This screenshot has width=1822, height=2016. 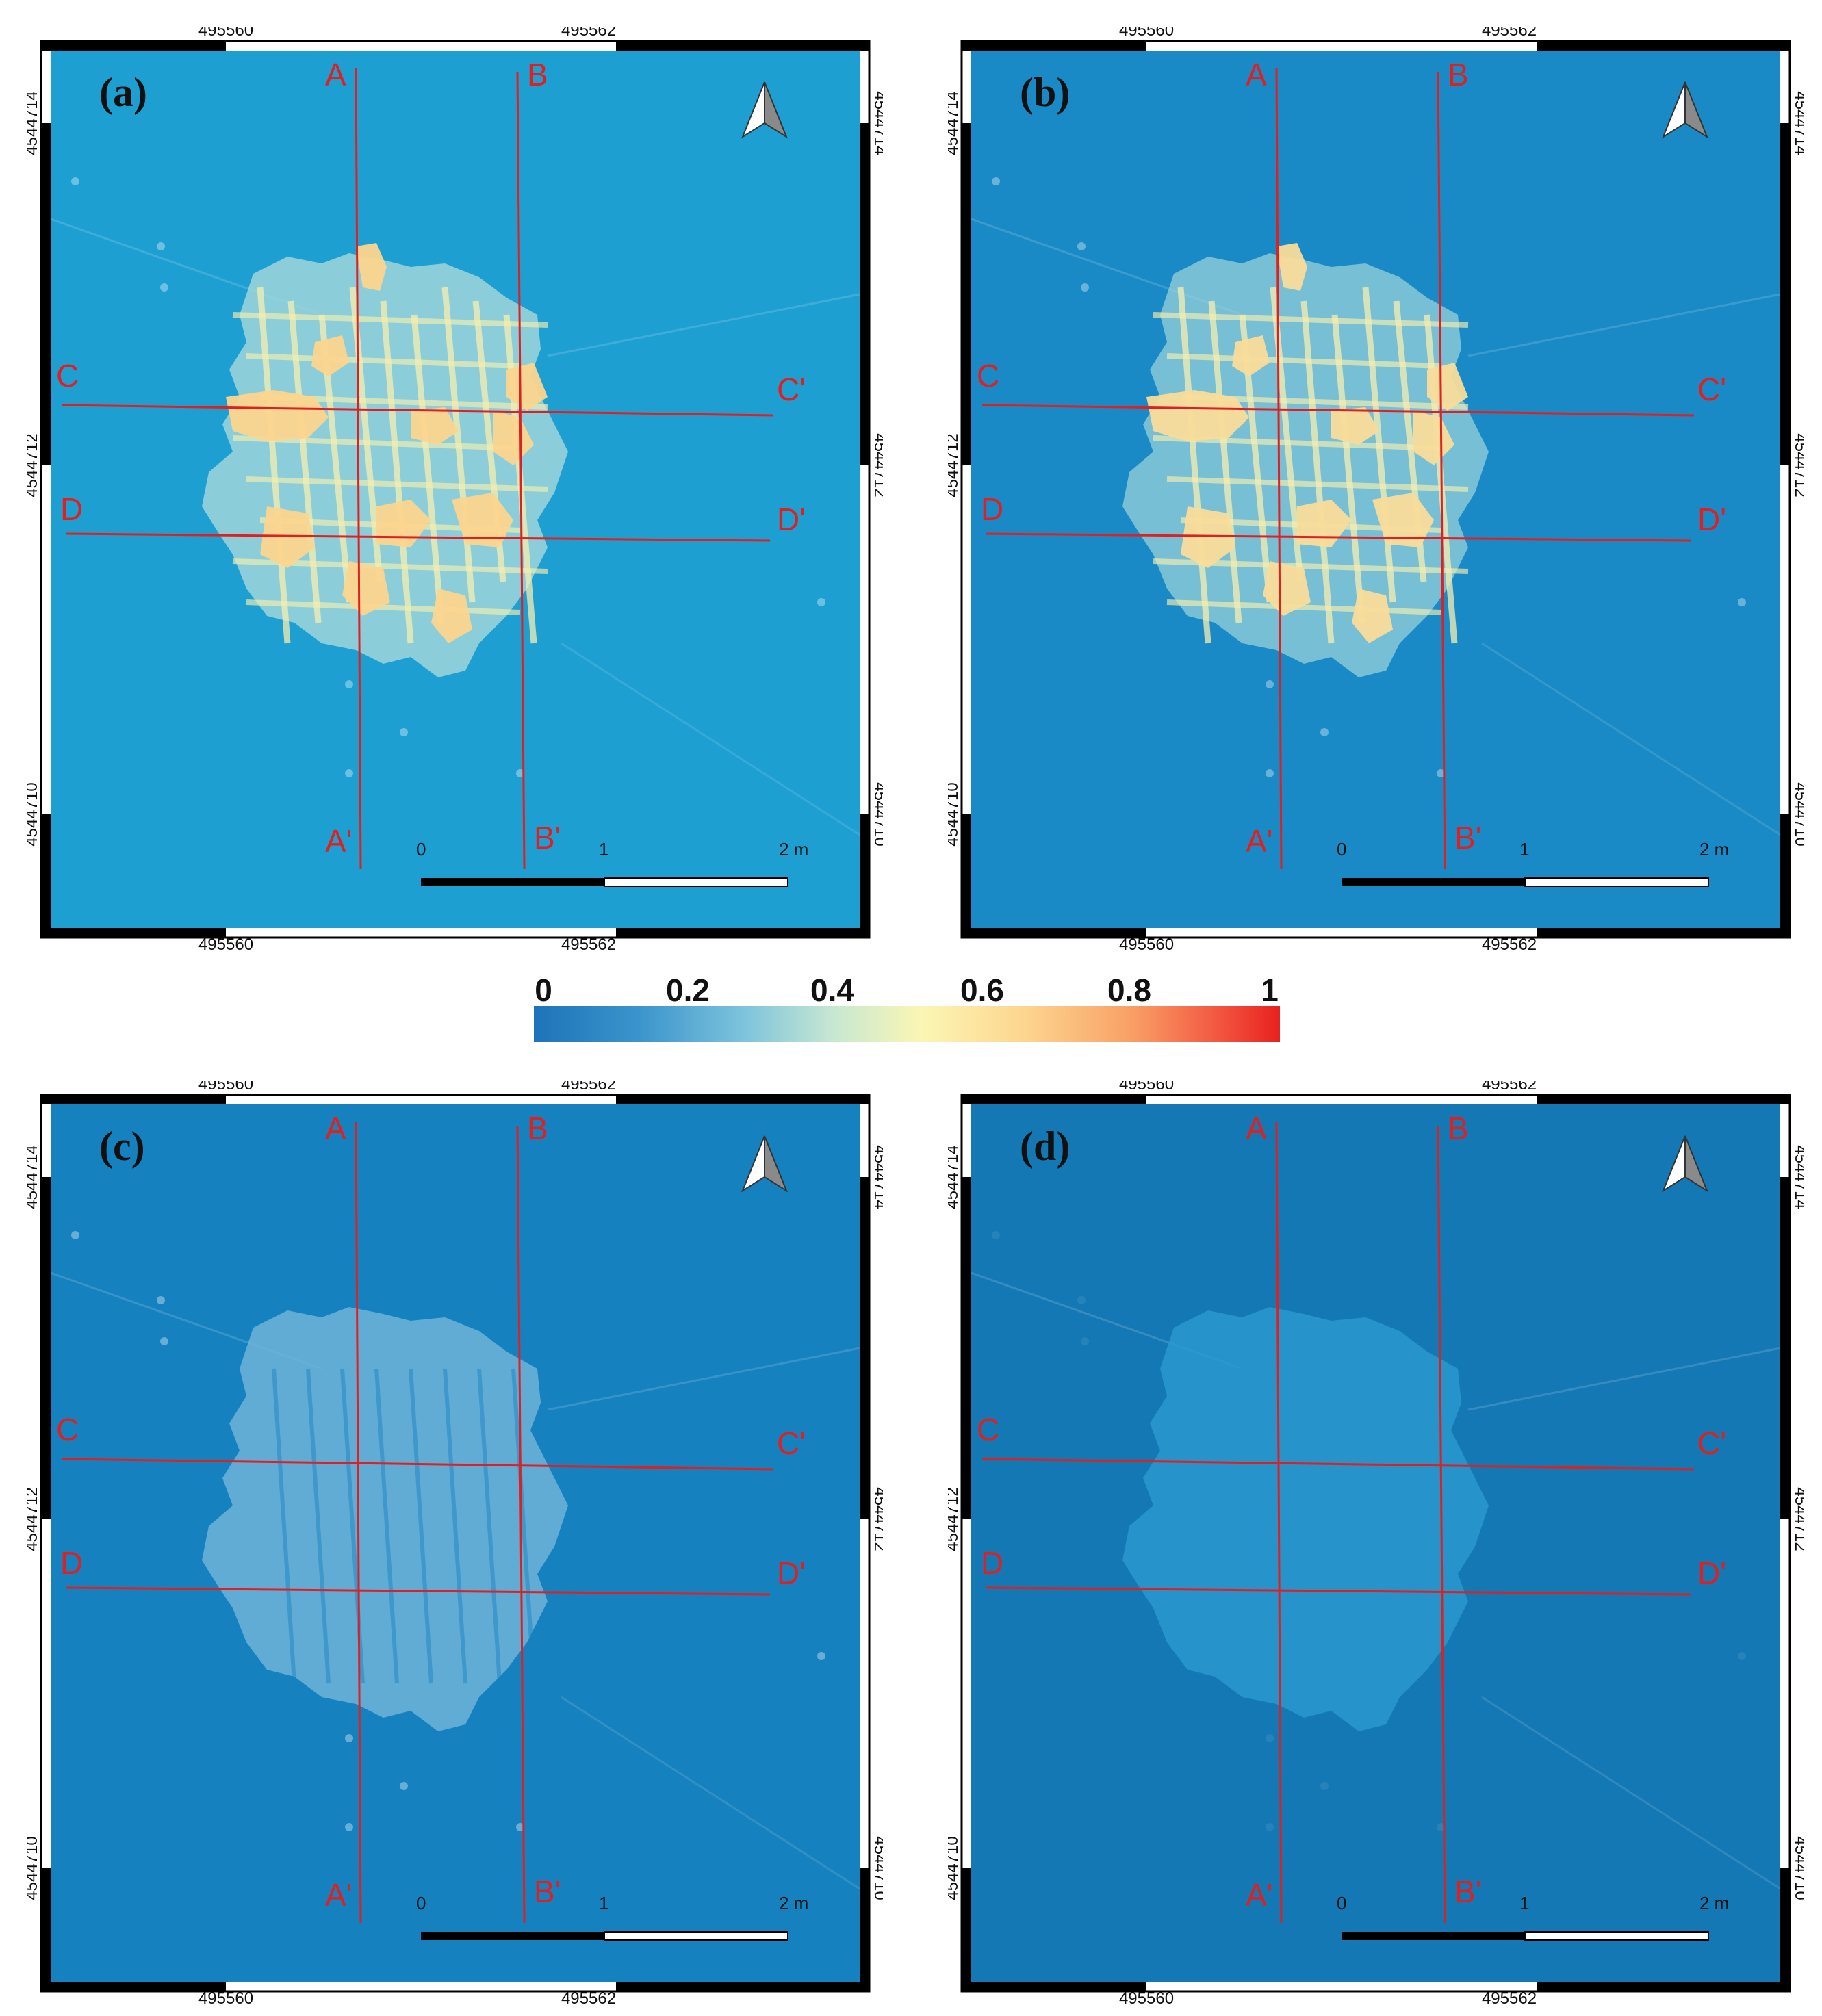 What do you see at coordinates (688, 990) in the screenshot?
I see `colorbar-tick: 0.2` at bounding box center [688, 990].